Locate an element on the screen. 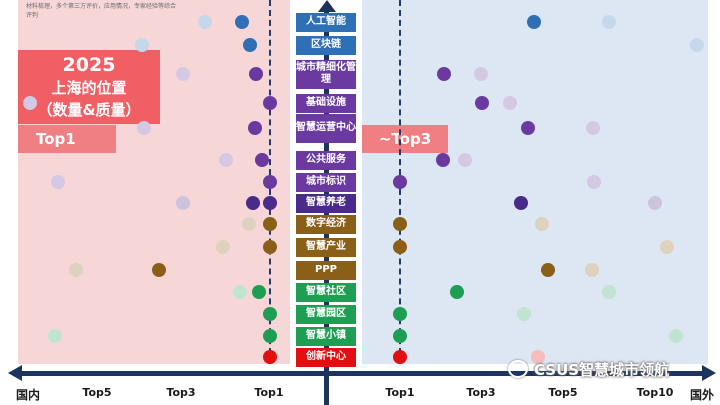 Image resolution: width=720 pixels, height=405 pixels. international-rank-tag: ~Top3 is located at coordinates (405, 139).